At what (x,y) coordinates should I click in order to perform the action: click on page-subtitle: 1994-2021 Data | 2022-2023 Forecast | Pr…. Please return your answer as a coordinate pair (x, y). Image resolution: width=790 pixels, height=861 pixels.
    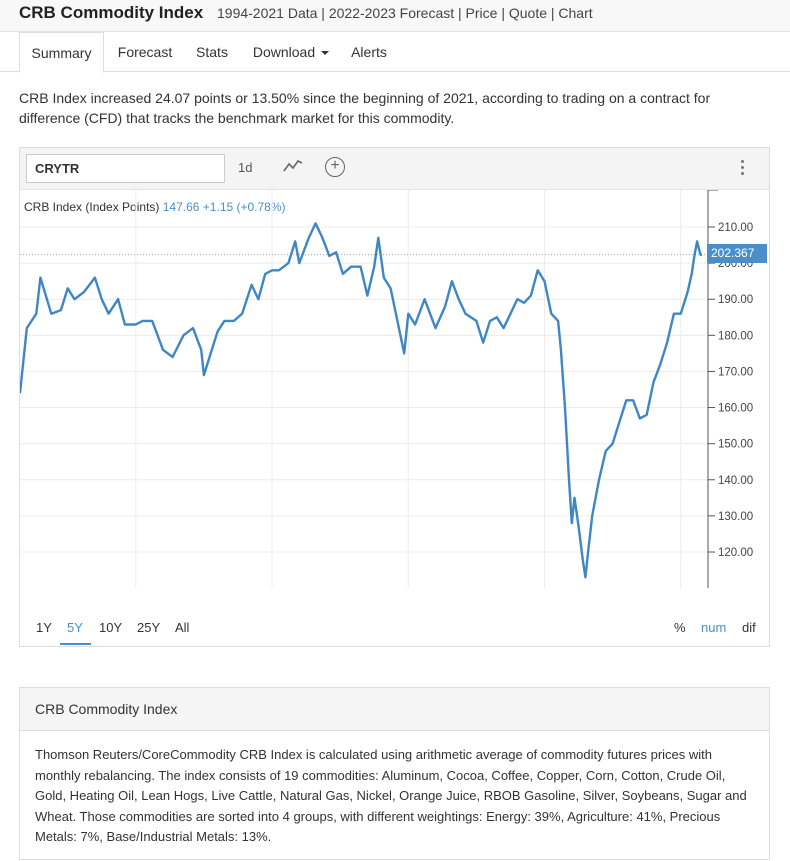
    Looking at the image, I should click on (405, 13).